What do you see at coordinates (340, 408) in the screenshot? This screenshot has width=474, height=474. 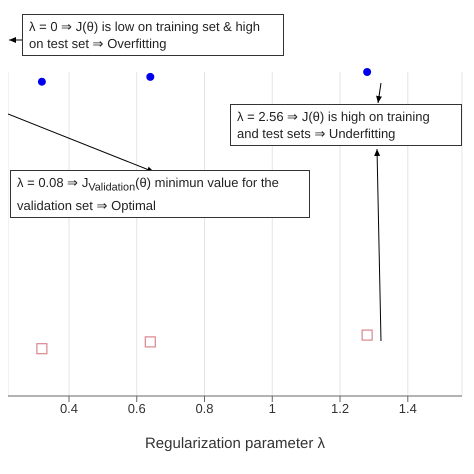 I see `x-tick-label: 1.2` at bounding box center [340, 408].